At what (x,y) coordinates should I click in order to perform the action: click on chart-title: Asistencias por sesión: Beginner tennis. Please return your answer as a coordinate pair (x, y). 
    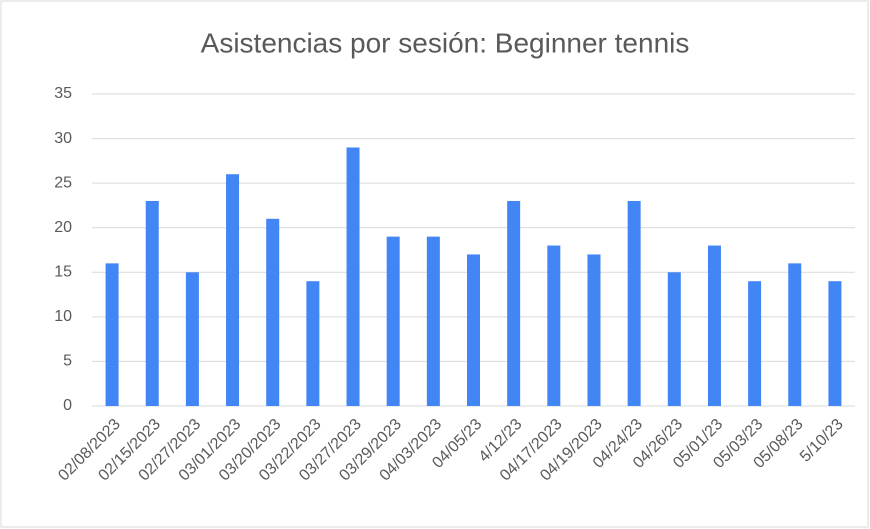
    Looking at the image, I should click on (445, 42).